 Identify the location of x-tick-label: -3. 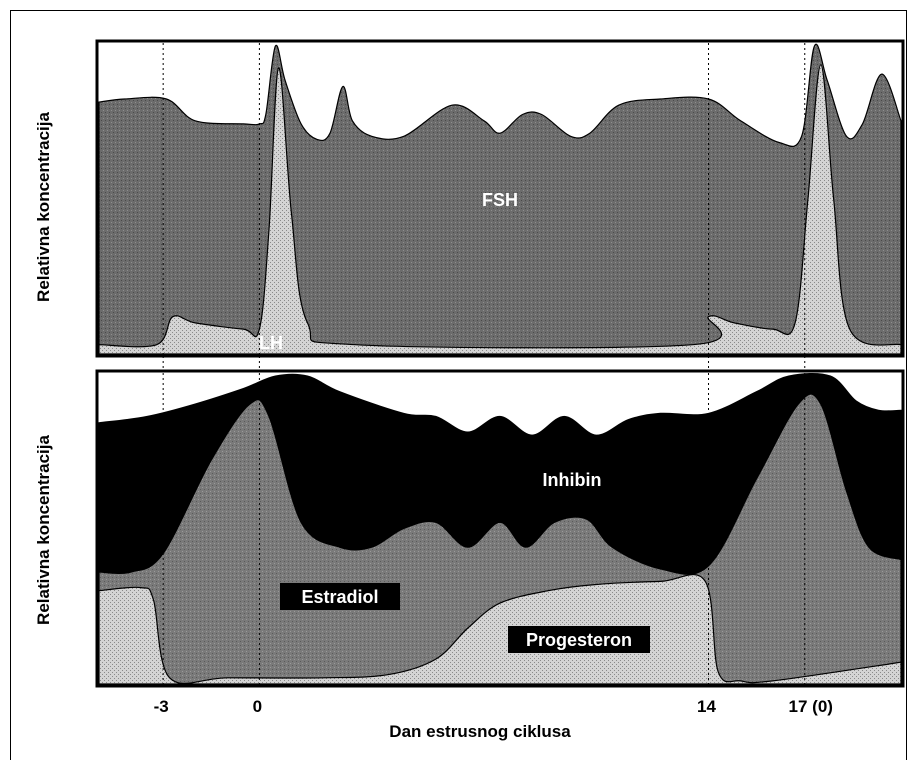
(161, 706).